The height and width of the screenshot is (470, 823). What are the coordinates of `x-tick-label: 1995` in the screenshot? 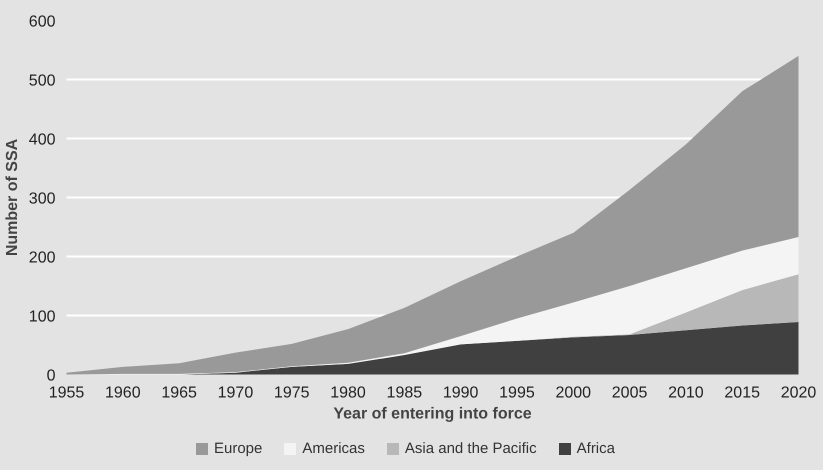 It's located at (517, 393).